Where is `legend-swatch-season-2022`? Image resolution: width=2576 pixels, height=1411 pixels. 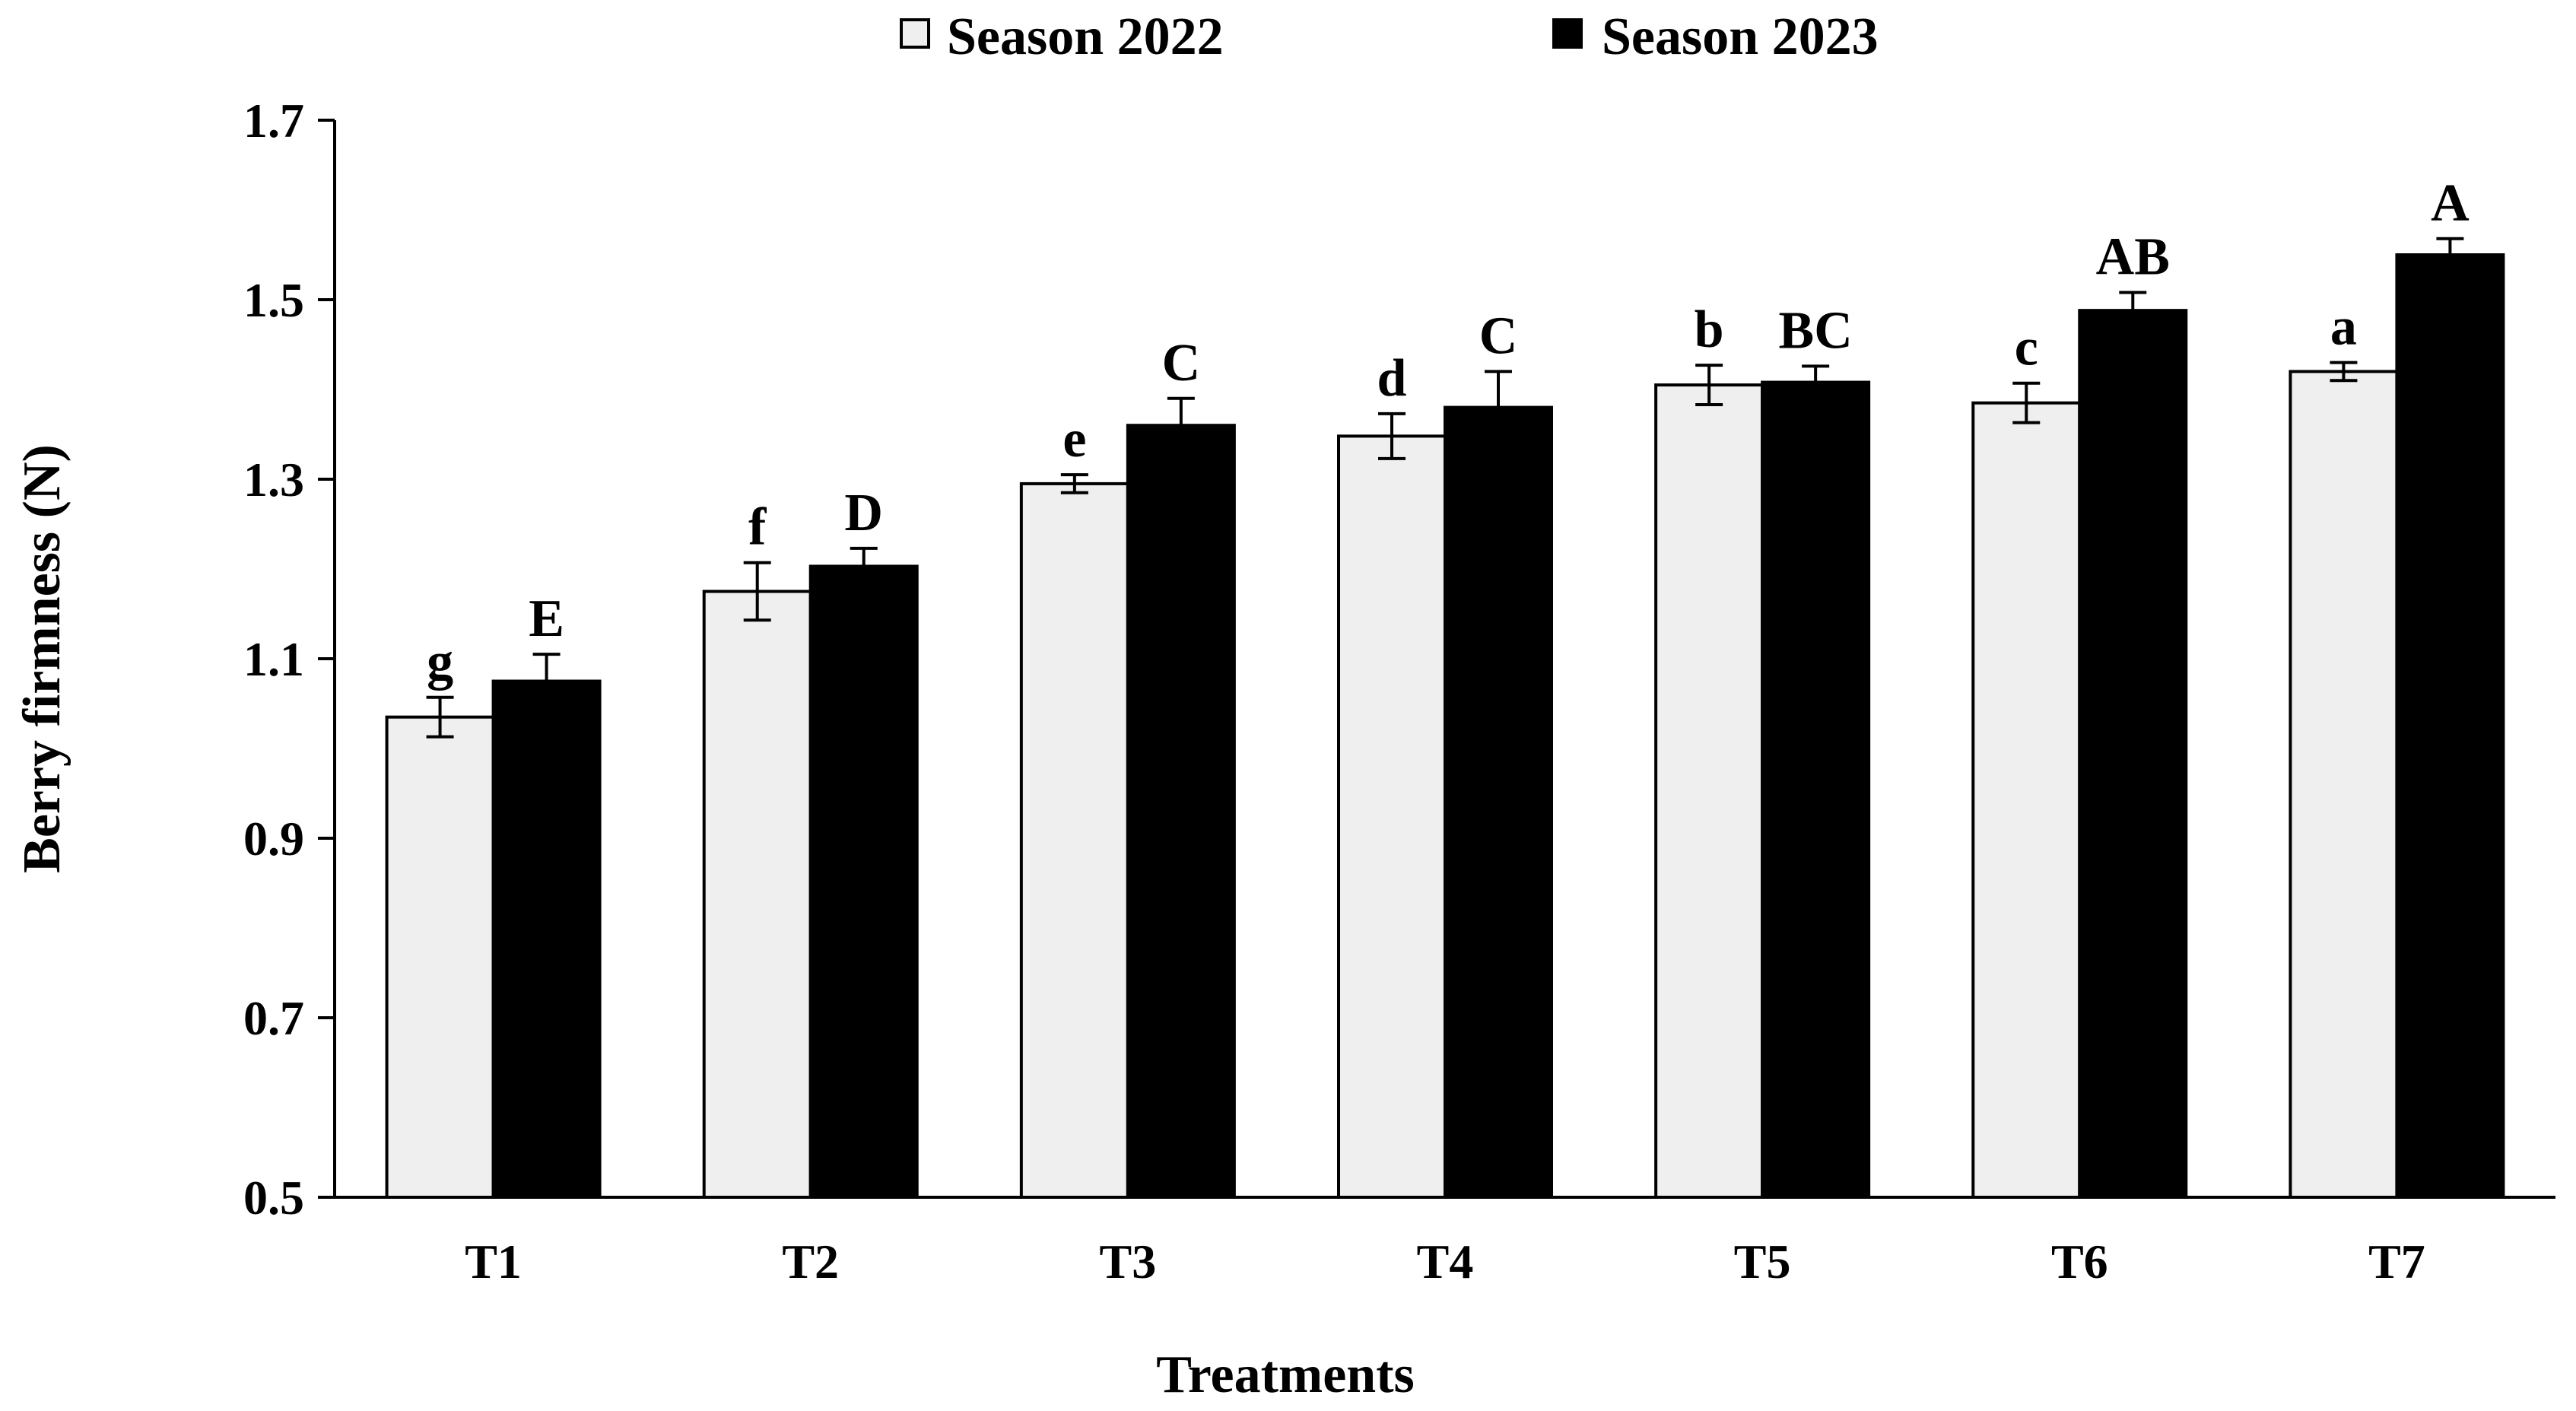 legend-swatch-season-2022 is located at coordinates (915, 33).